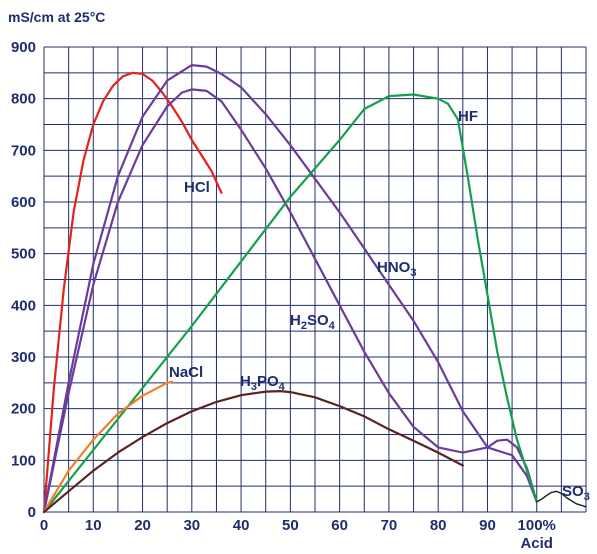  Describe the element at coordinates (142, 525) in the screenshot. I see `x-tick-label: 20` at that location.